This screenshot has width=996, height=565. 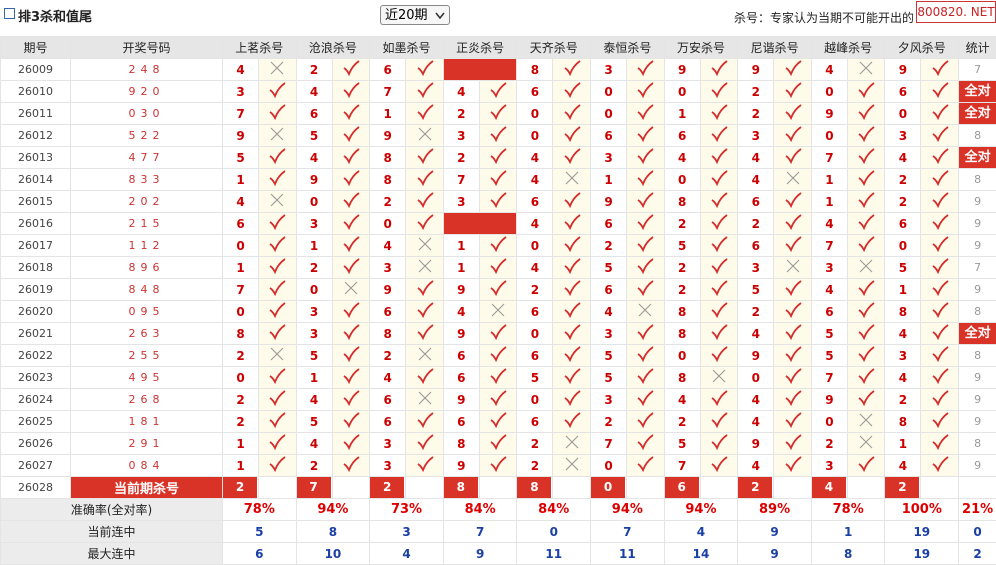 I want to click on period-select: 近20期, so click(x=415, y=15).